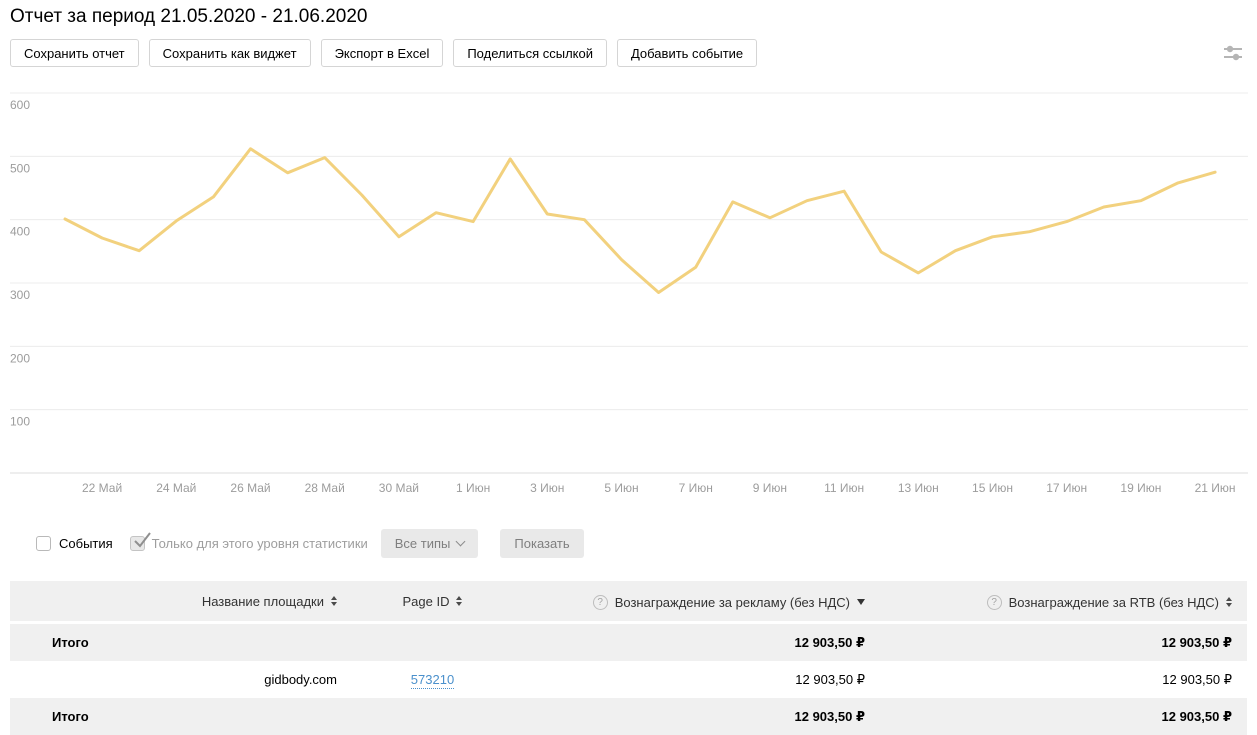 Image resolution: width=1257 pixels, height=735 pixels. What do you see at coordinates (1066, 488) in the screenshot?
I see `chart-x-tick-label: 17 Июн` at bounding box center [1066, 488].